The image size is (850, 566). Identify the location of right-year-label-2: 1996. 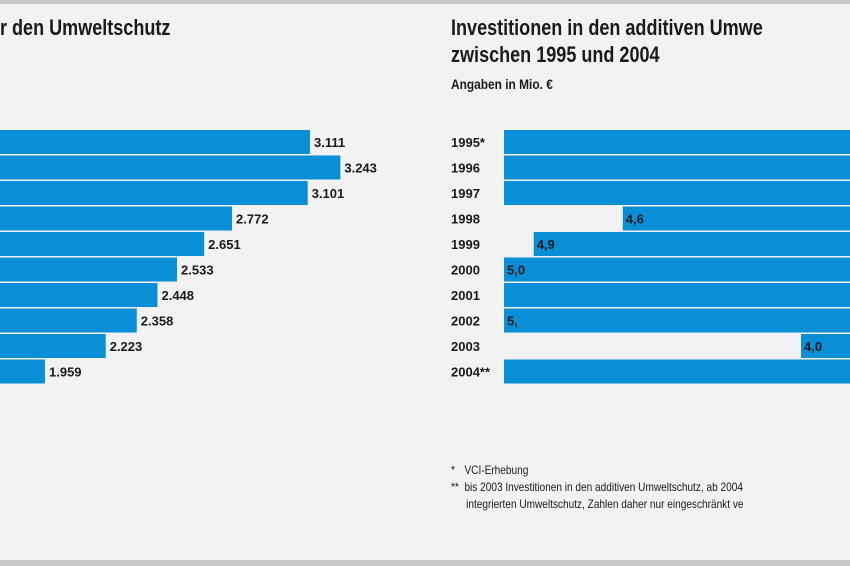
(465, 168).